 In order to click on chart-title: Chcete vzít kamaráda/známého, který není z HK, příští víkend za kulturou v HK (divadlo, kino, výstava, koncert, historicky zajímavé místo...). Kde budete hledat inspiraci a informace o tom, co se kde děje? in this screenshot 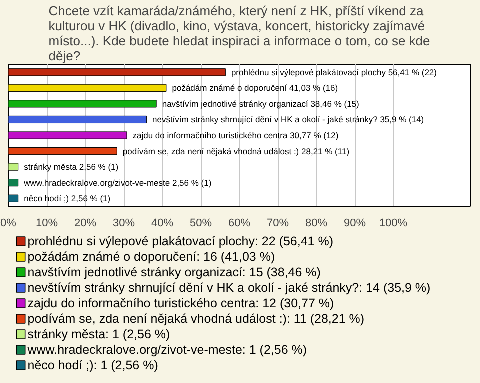, I will do `click(239, 34)`.